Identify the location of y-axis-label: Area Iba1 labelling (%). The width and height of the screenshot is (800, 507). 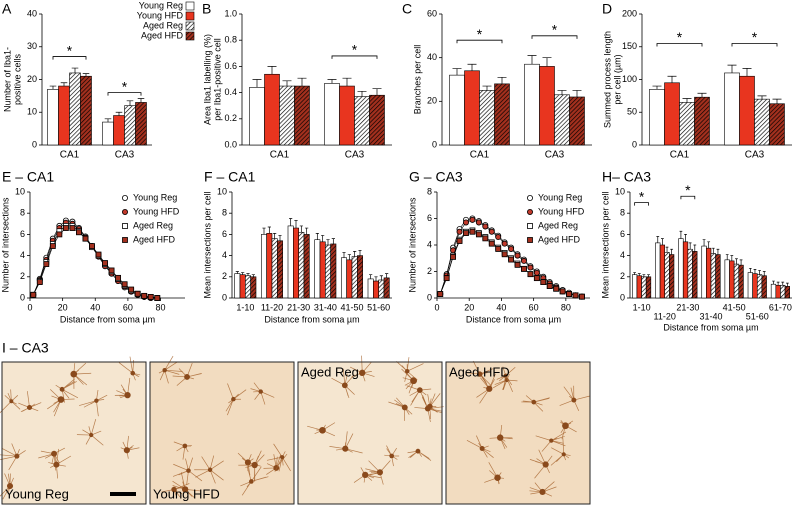
(207, 79).